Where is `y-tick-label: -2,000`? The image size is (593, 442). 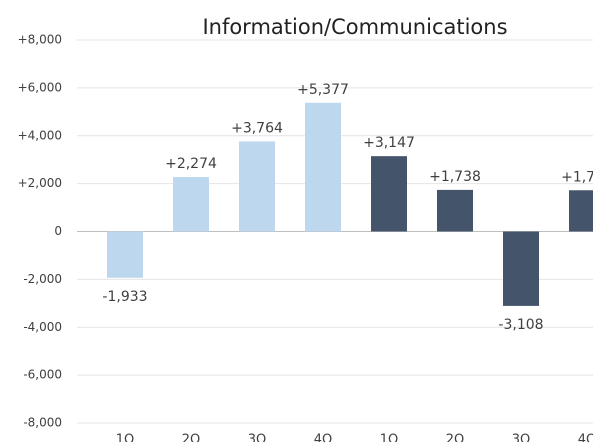 y-tick-label: -2,000 is located at coordinates (42, 279).